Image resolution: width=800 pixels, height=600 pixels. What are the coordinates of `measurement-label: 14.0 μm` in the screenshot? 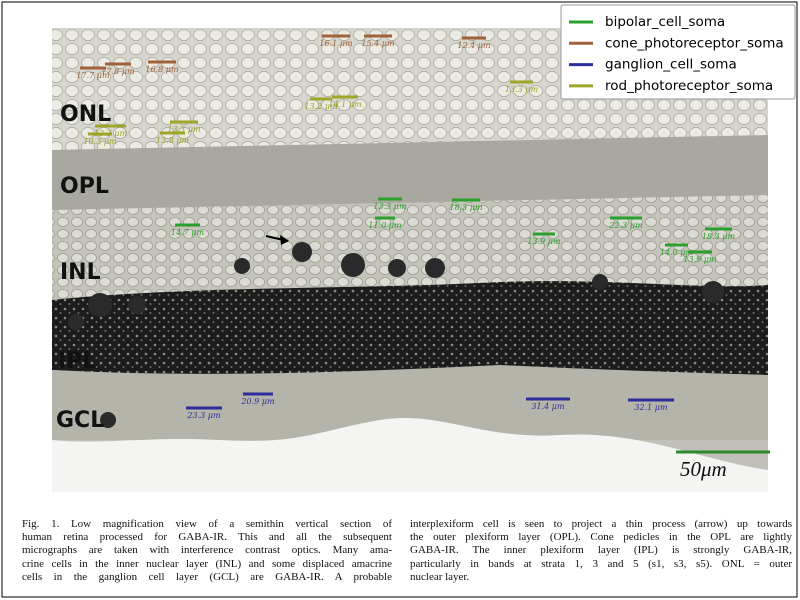 It's located at (677, 252).